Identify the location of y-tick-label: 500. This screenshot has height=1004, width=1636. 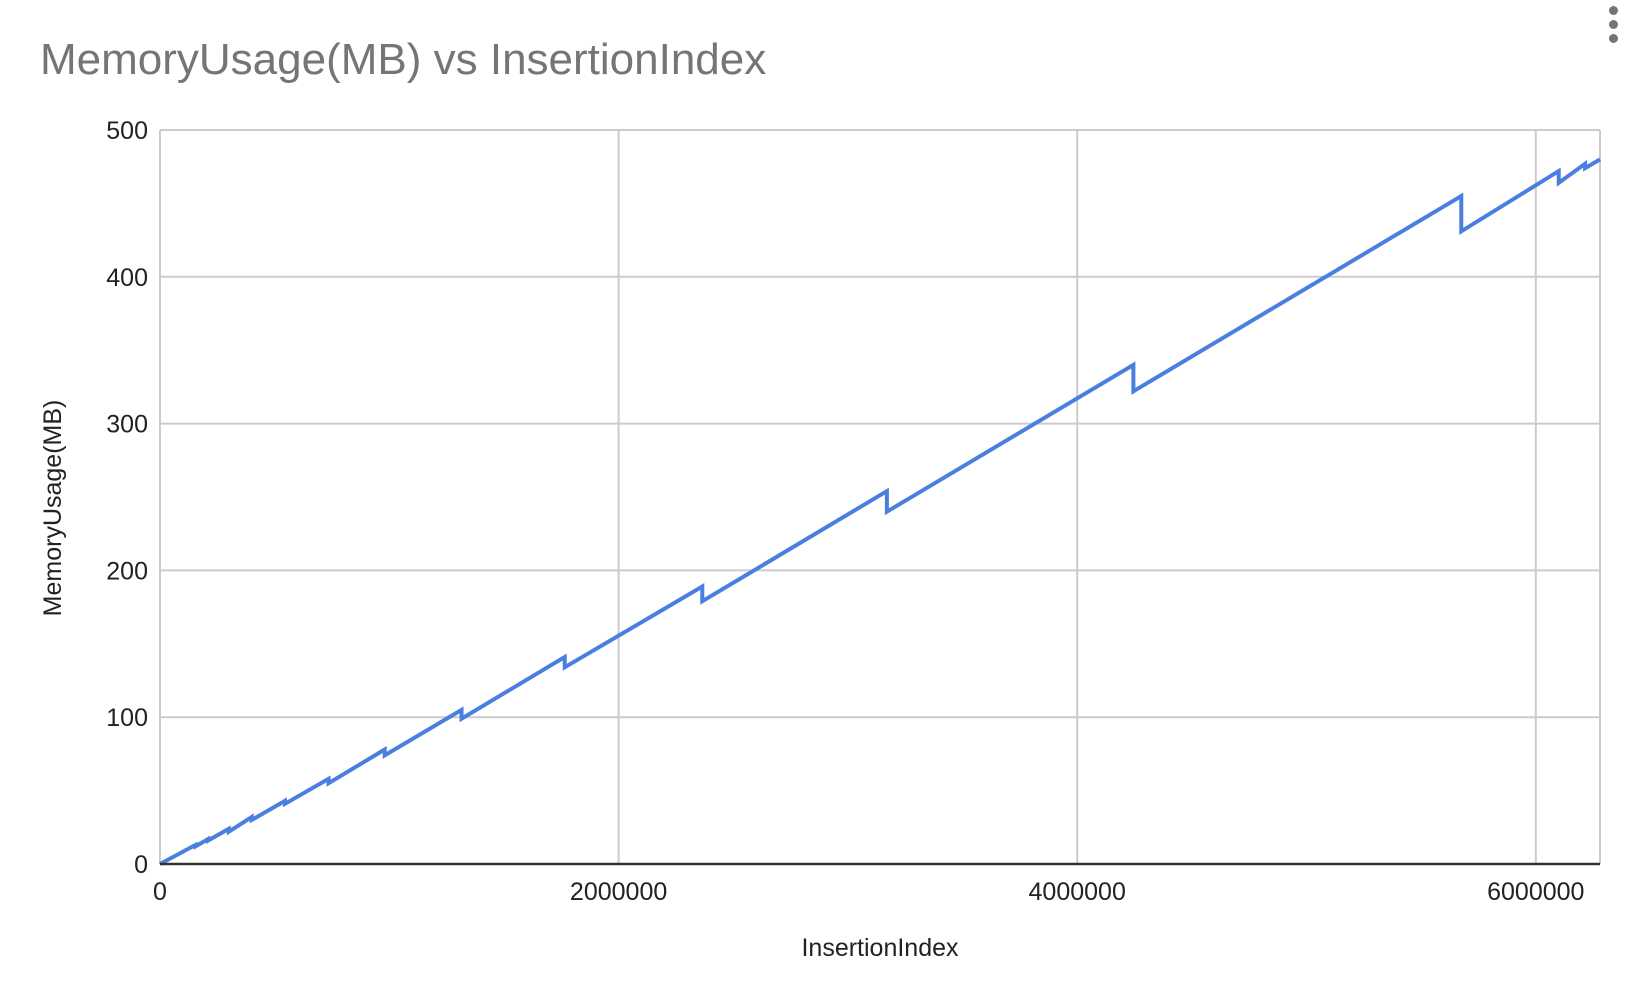
(127, 131).